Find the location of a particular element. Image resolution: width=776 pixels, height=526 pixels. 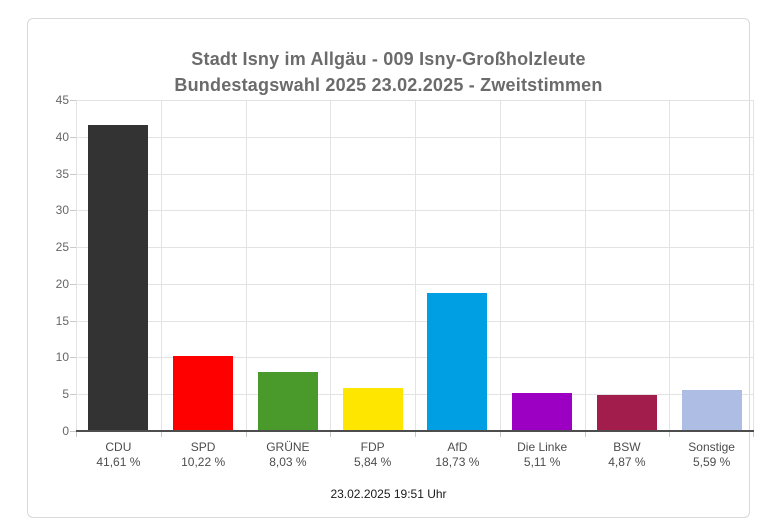

category-label-die-linke: Die Linke 5,11 % is located at coordinates (542, 455).